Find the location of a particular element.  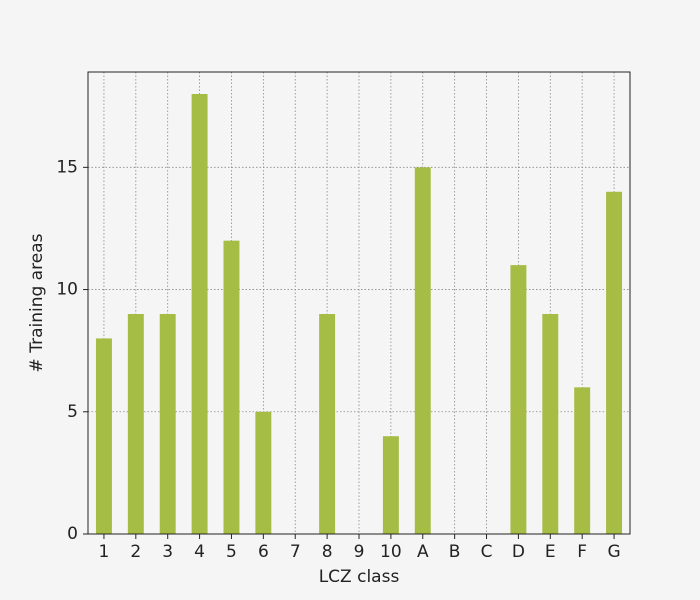

x-axis-label: LCZ class is located at coordinates (359, 577).